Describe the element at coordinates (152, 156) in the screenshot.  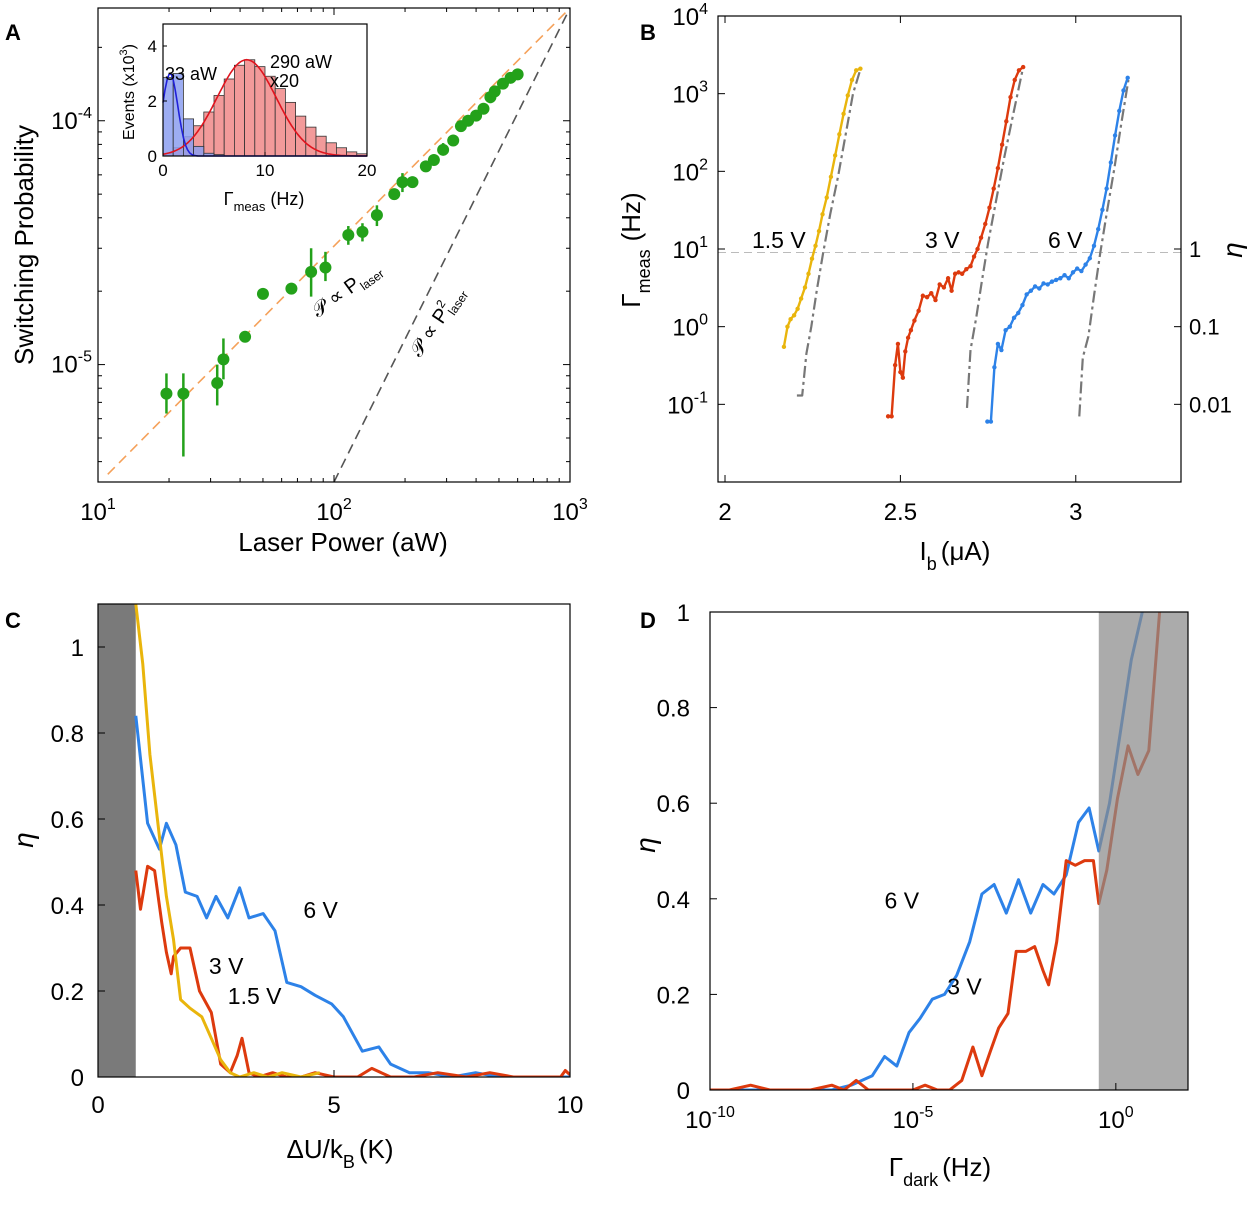
I see `inset-y-tick-label: 0` at that location.